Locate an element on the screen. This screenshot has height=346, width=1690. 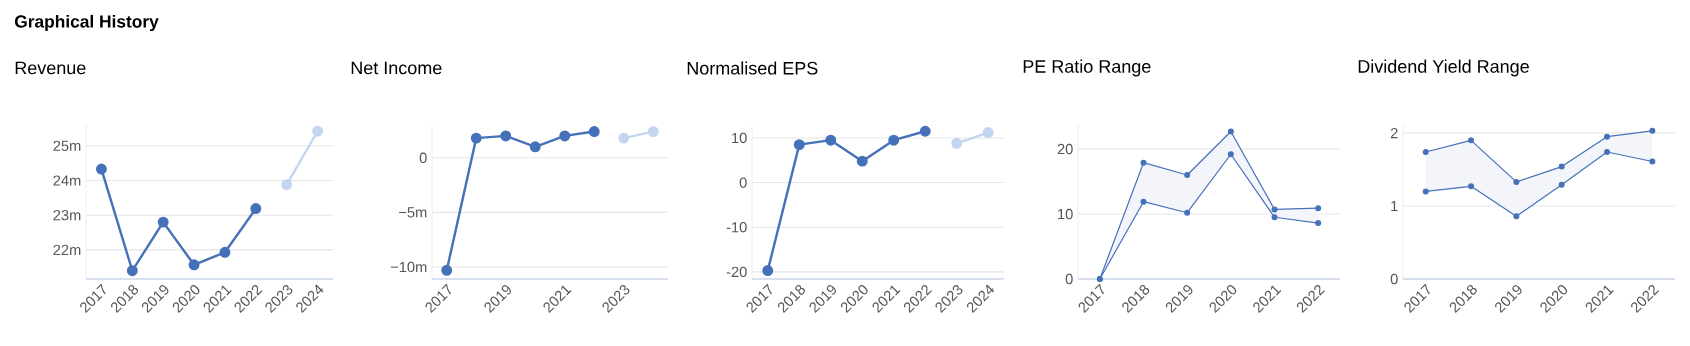
chart-title: Normalised EPS is located at coordinates (752, 68).